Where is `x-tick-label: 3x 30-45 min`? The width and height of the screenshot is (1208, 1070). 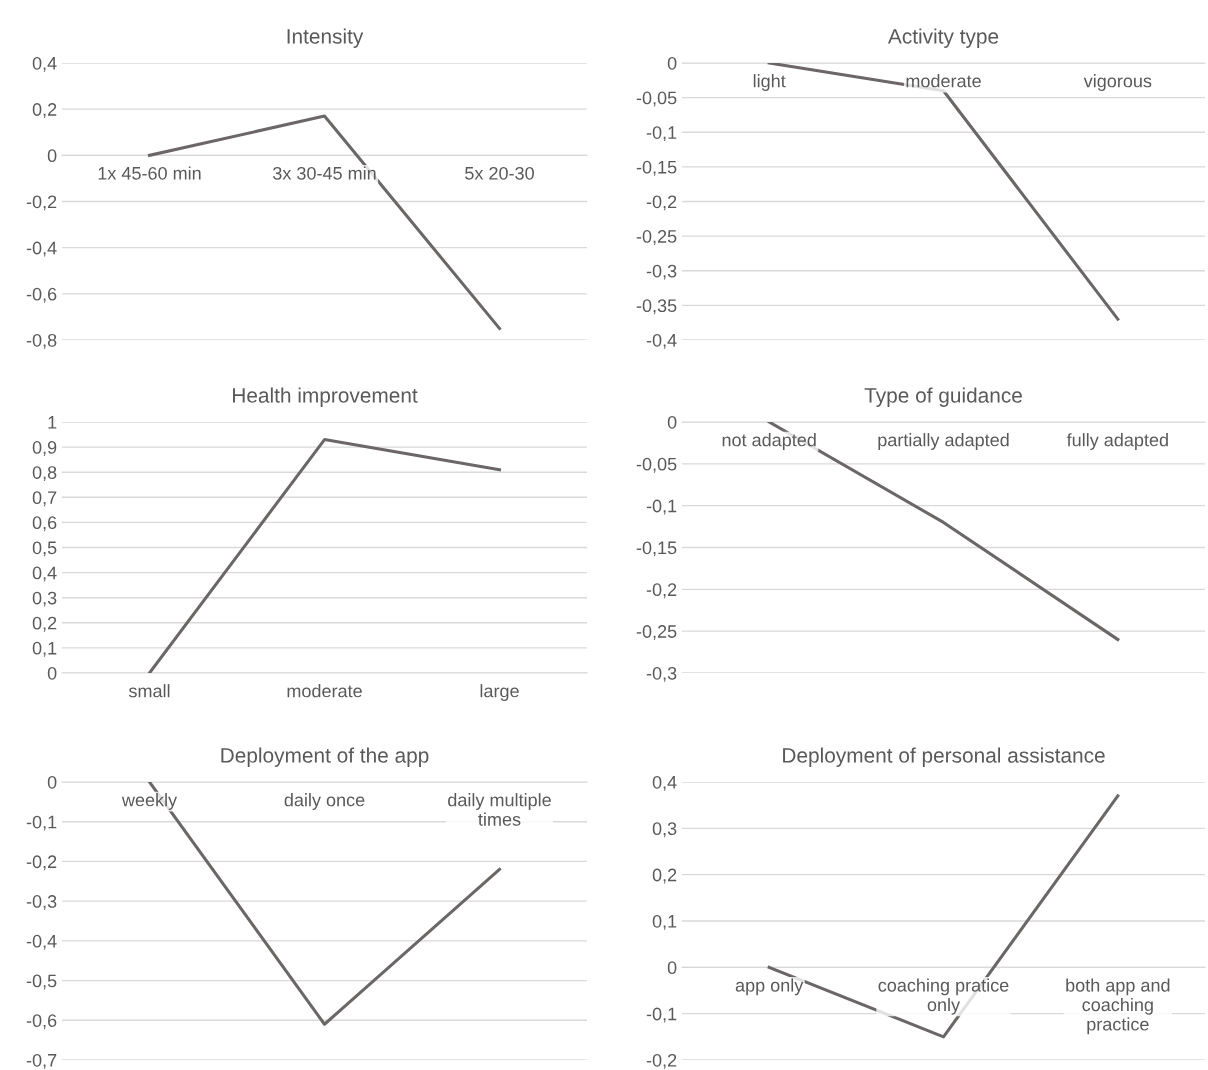 x-tick-label: 3x 30-45 min is located at coordinates (324, 173).